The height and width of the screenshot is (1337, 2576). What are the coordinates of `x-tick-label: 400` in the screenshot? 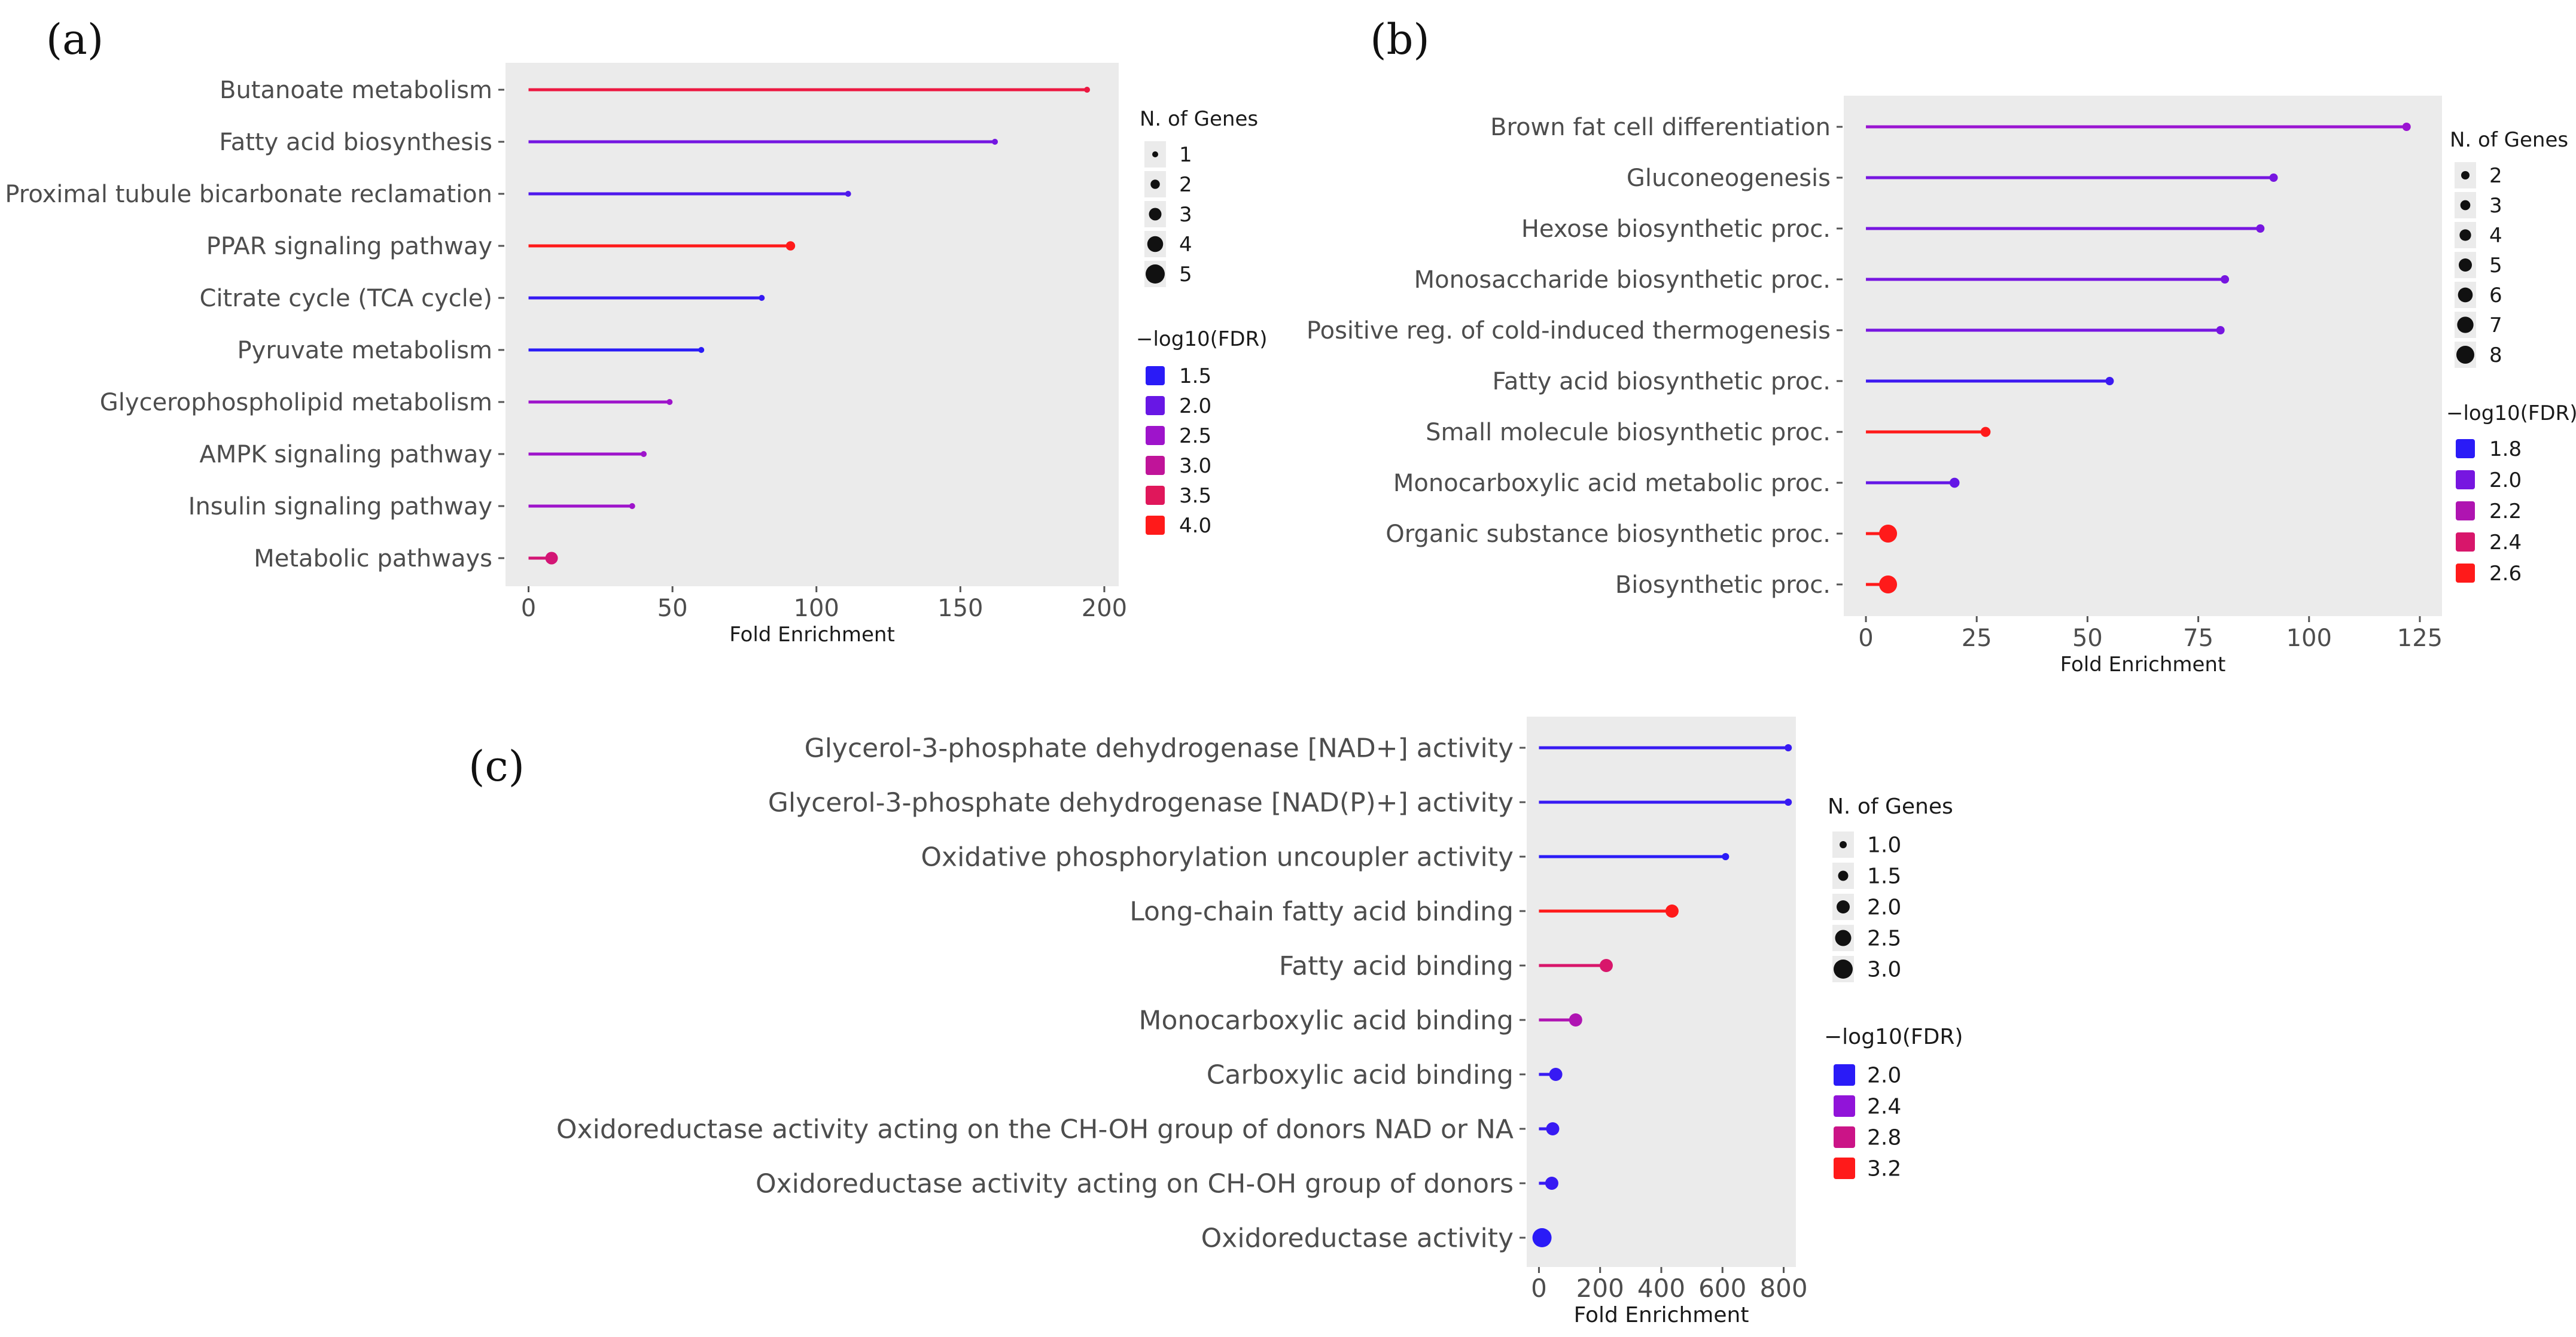 It's located at (1661, 1288).